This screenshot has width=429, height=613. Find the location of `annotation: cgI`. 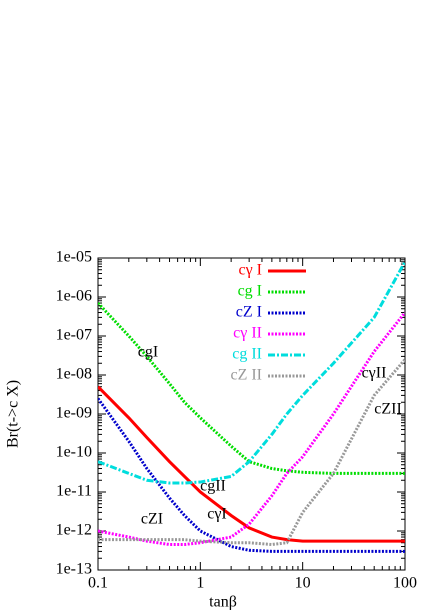

annotation: cgI is located at coordinates (148, 352).